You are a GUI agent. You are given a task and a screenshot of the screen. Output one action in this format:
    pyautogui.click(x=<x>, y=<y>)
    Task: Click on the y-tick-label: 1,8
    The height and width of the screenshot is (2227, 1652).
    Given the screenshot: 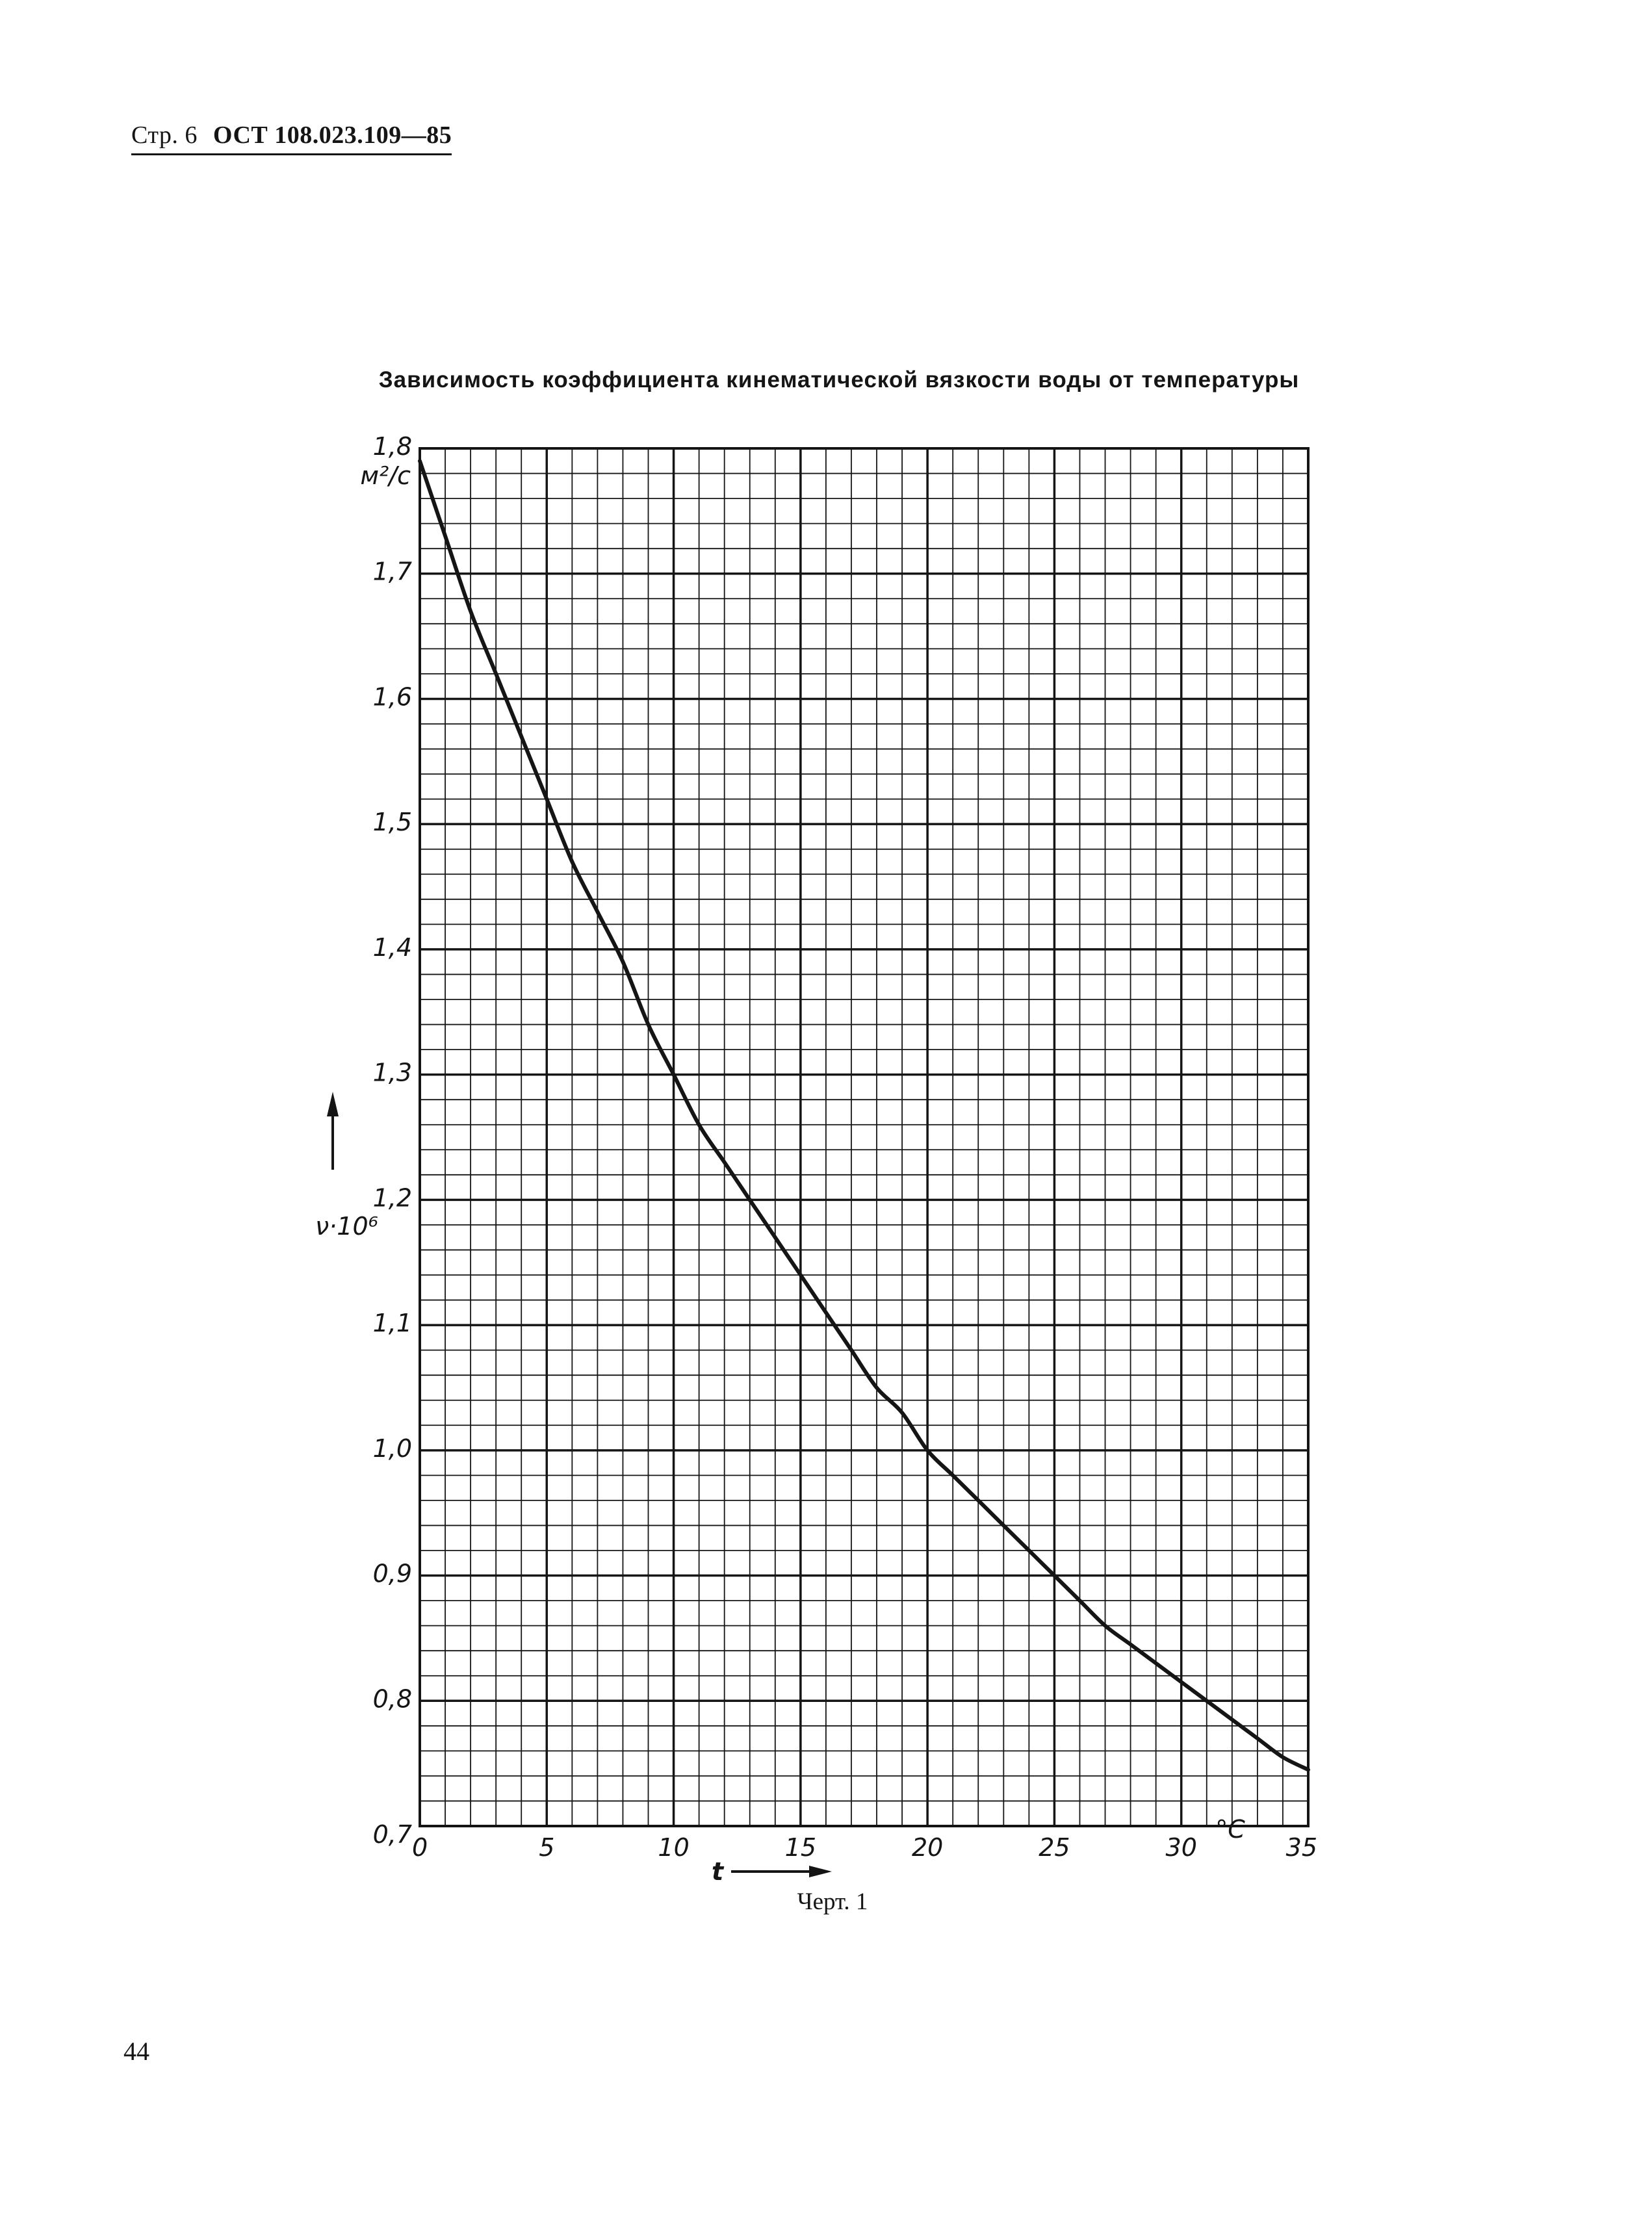 What is the action you would take?
    pyautogui.click(x=392, y=446)
    